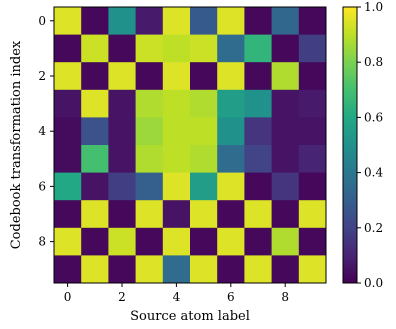 The height and width of the screenshot is (329, 396). Describe the element at coordinates (42, 186) in the screenshot. I see `y-tick-label: 6` at that location.